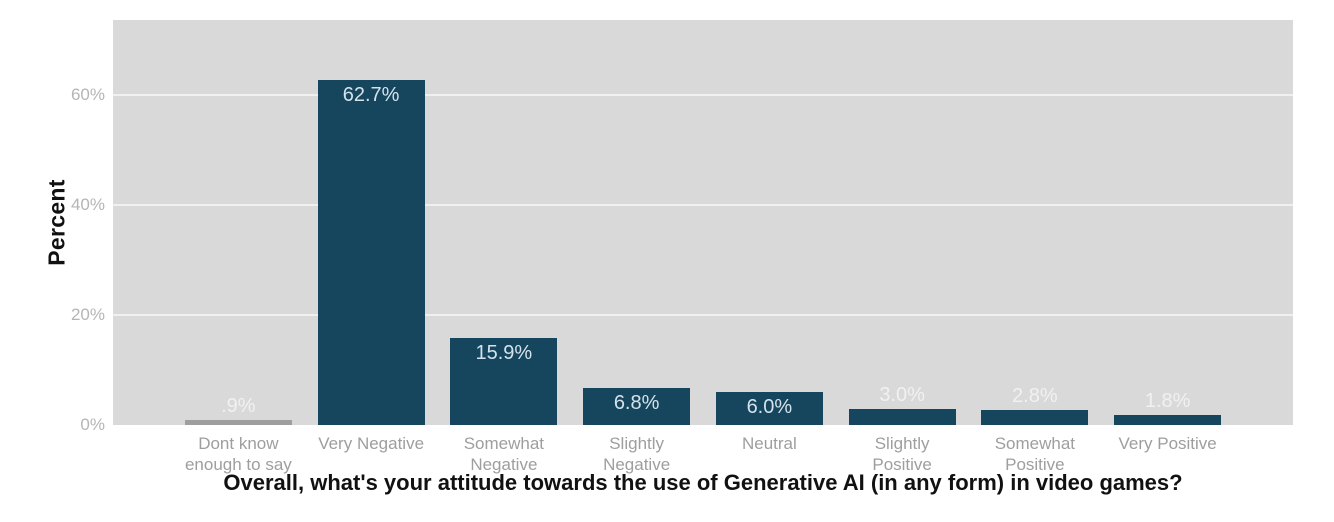  Describe the element at coordinates (1035, 454) in the screenshot. I see `category-label-7: Somewhat Positive` at that location.